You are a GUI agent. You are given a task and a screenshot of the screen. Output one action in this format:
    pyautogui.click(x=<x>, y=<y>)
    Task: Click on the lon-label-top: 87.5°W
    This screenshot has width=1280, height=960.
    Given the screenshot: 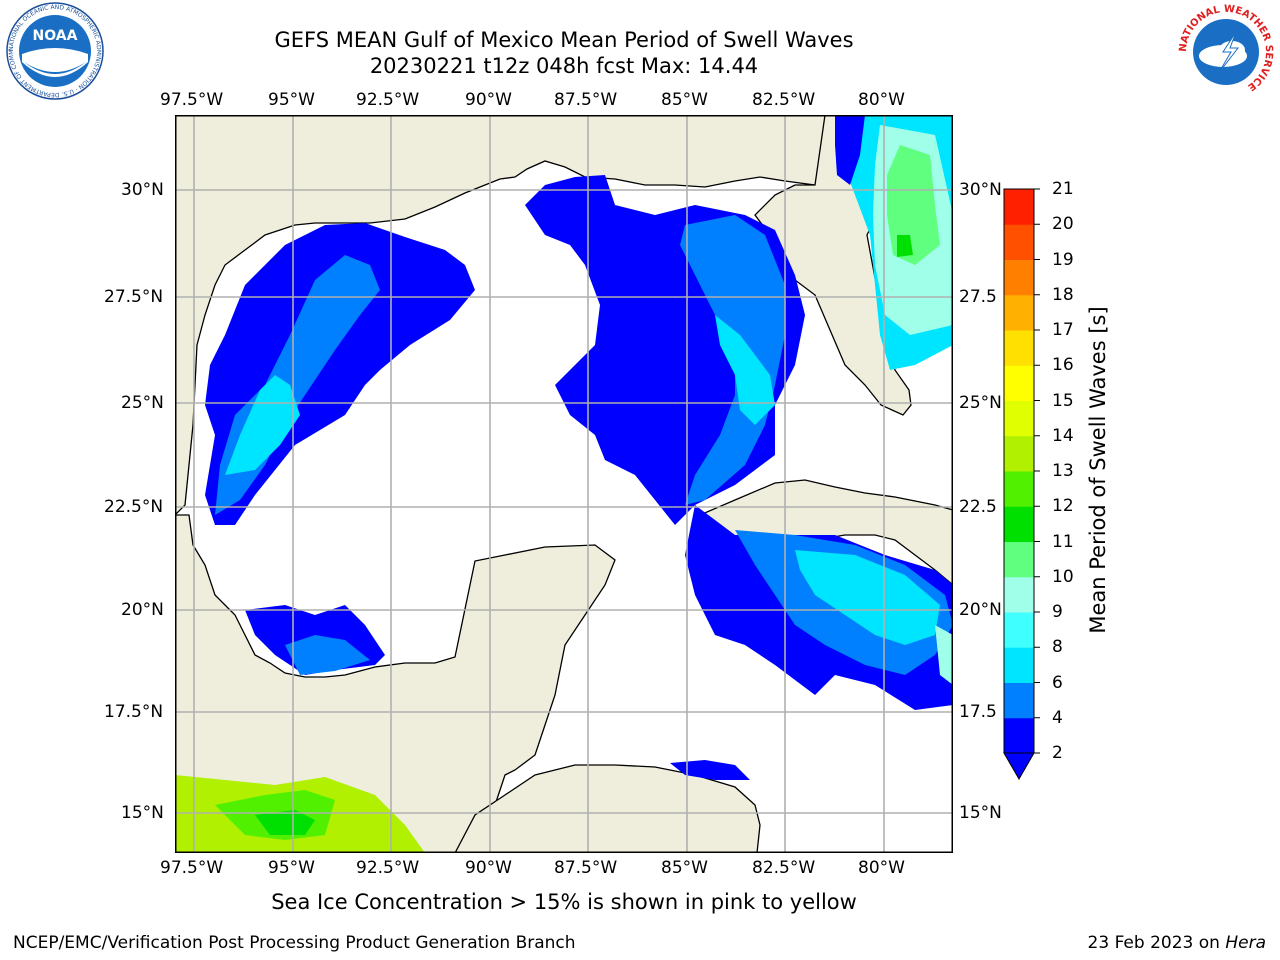 What is the action you would take?
    pyautogui.click(x=586, y=100)
    